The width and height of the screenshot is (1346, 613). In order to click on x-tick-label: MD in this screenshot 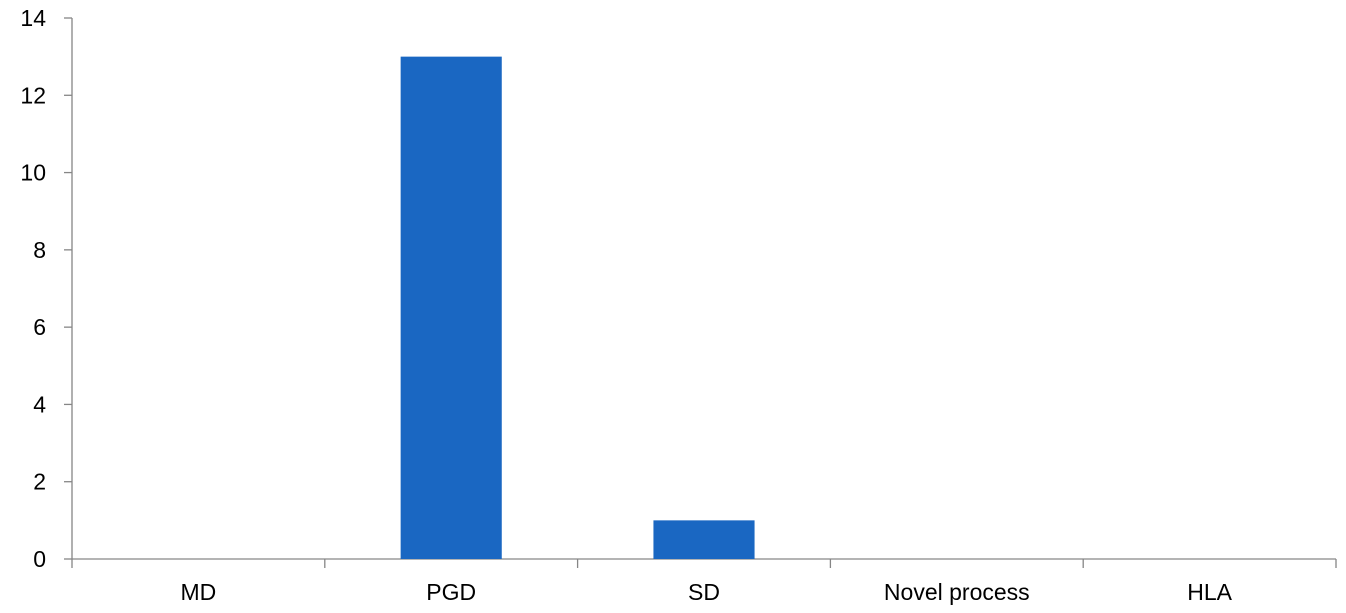, I will do `click(199, 592)`.